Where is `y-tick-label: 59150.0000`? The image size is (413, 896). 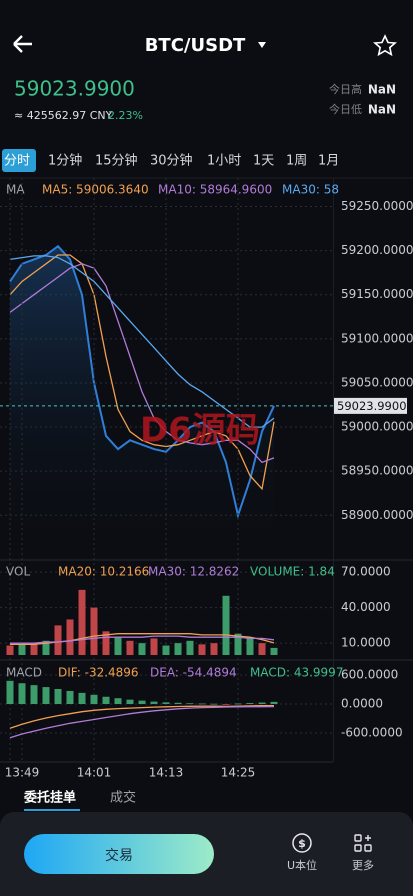
y-tick-label: 59150.0000 is located at coordinates (377, 294).